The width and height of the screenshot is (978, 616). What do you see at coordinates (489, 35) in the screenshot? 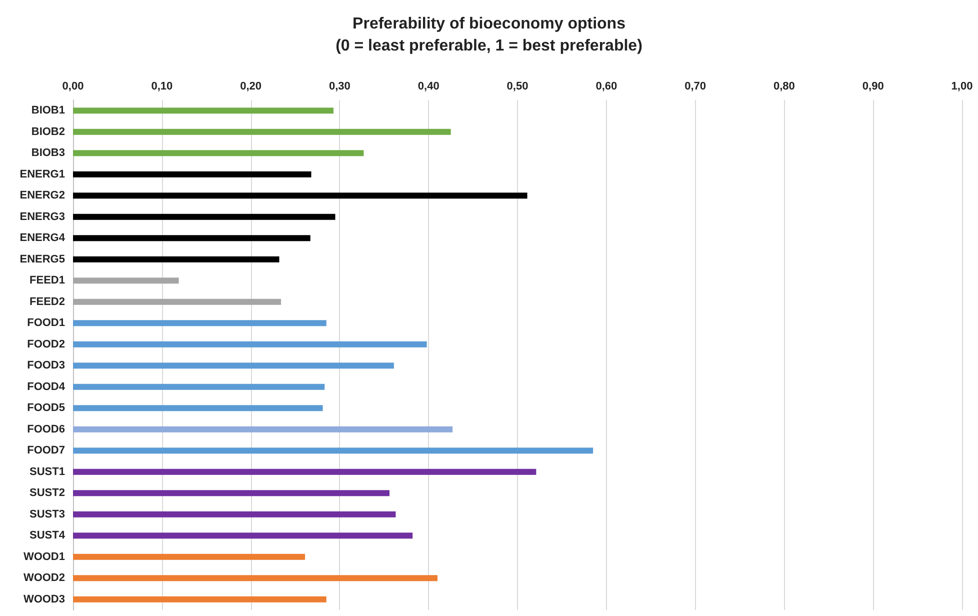
I see `chart-title: Preferability of bioeconomy options (0 = least preferable, 1 = best preferable)` at bounding box center [489, 35].